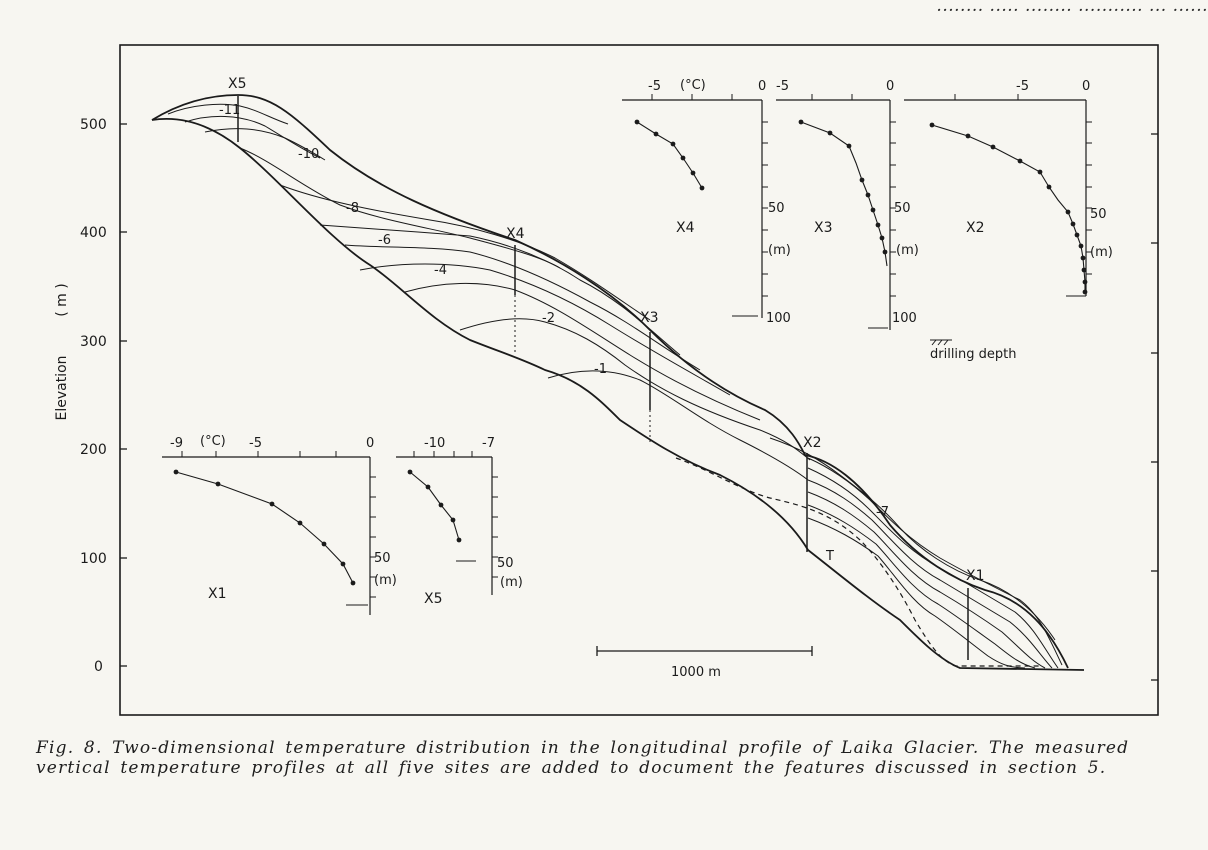  What do you see at coordinates (776, 208) in the screenshot?
I see `inset-x4-depth: 50` at bounding box center [776, 208].